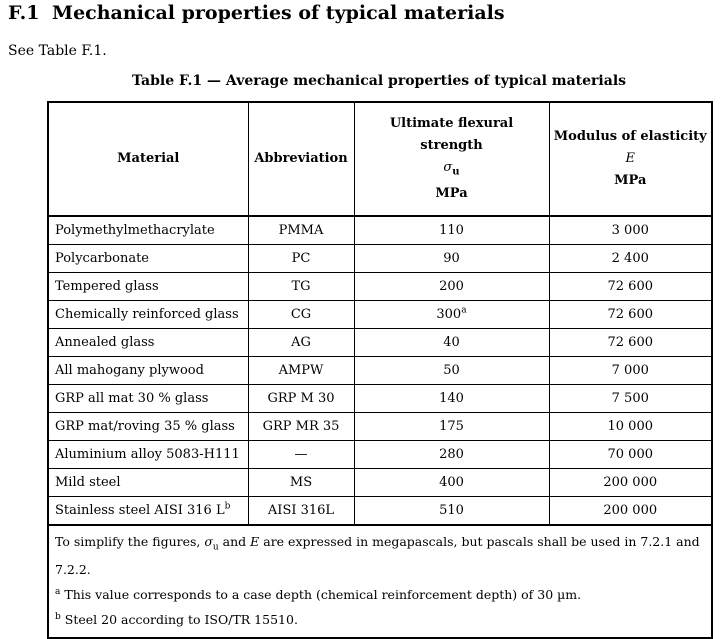 This screenshot has width=727, height=639. I want to click on strength-subscript: u, so click(456, 172).